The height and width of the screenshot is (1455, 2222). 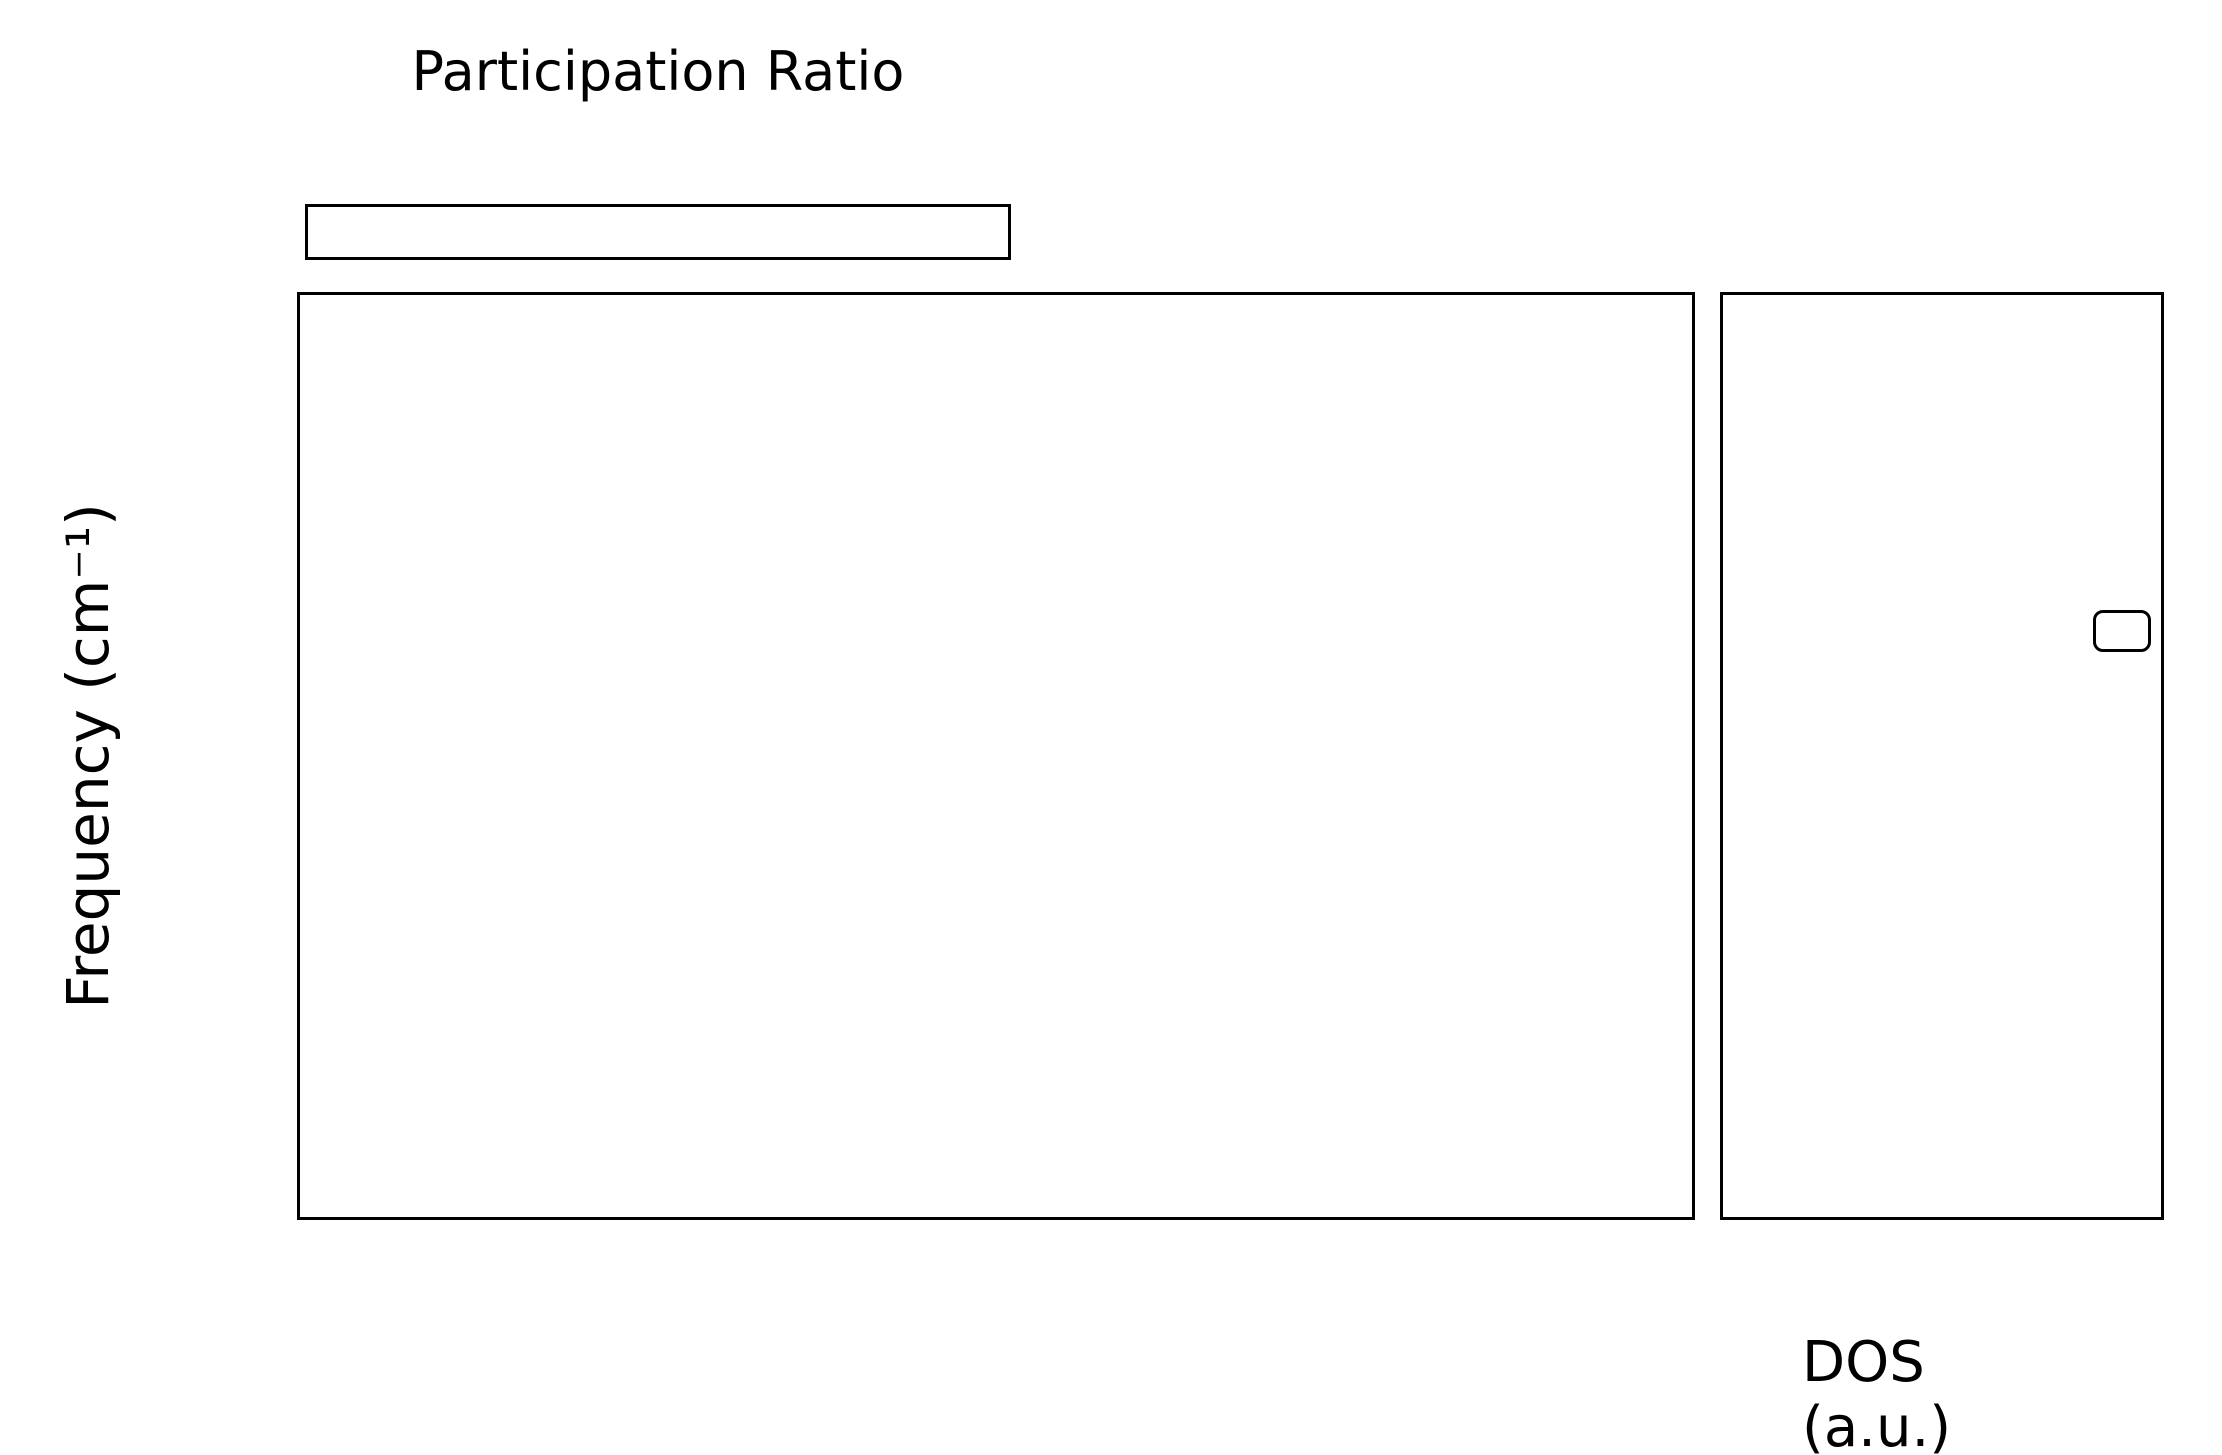 What do you see at coordinates (88, 756) in the screenshot?
I see `y-axis-label: Frequency (cm⁻¹)` at bounding box center [88, 756].